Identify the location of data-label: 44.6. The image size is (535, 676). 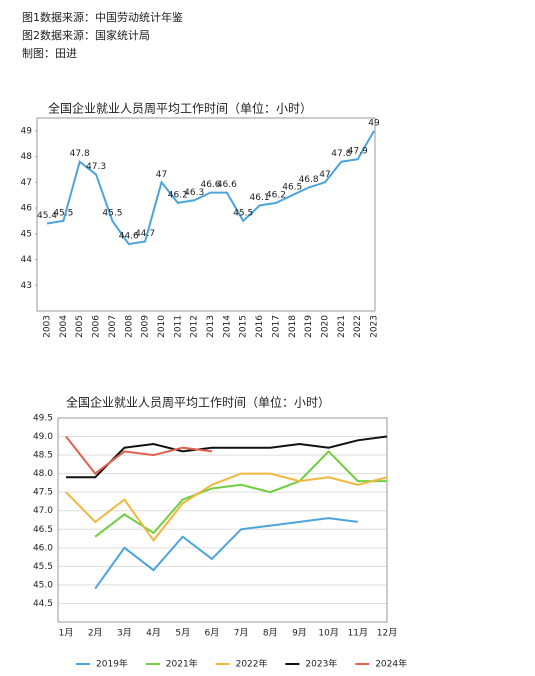
(129, 237).